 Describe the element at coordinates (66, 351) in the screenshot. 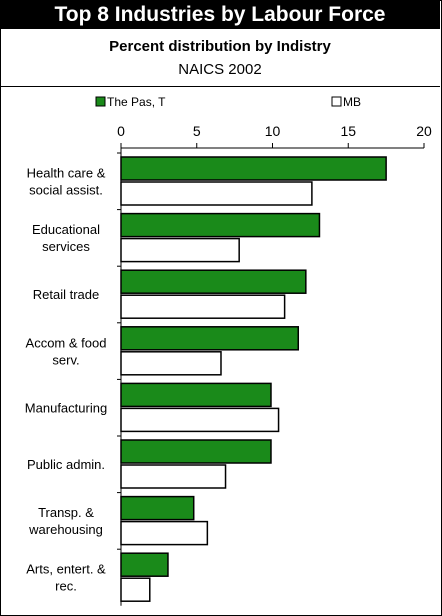

I see `category-label-3: Accom & food serv.` at that location.